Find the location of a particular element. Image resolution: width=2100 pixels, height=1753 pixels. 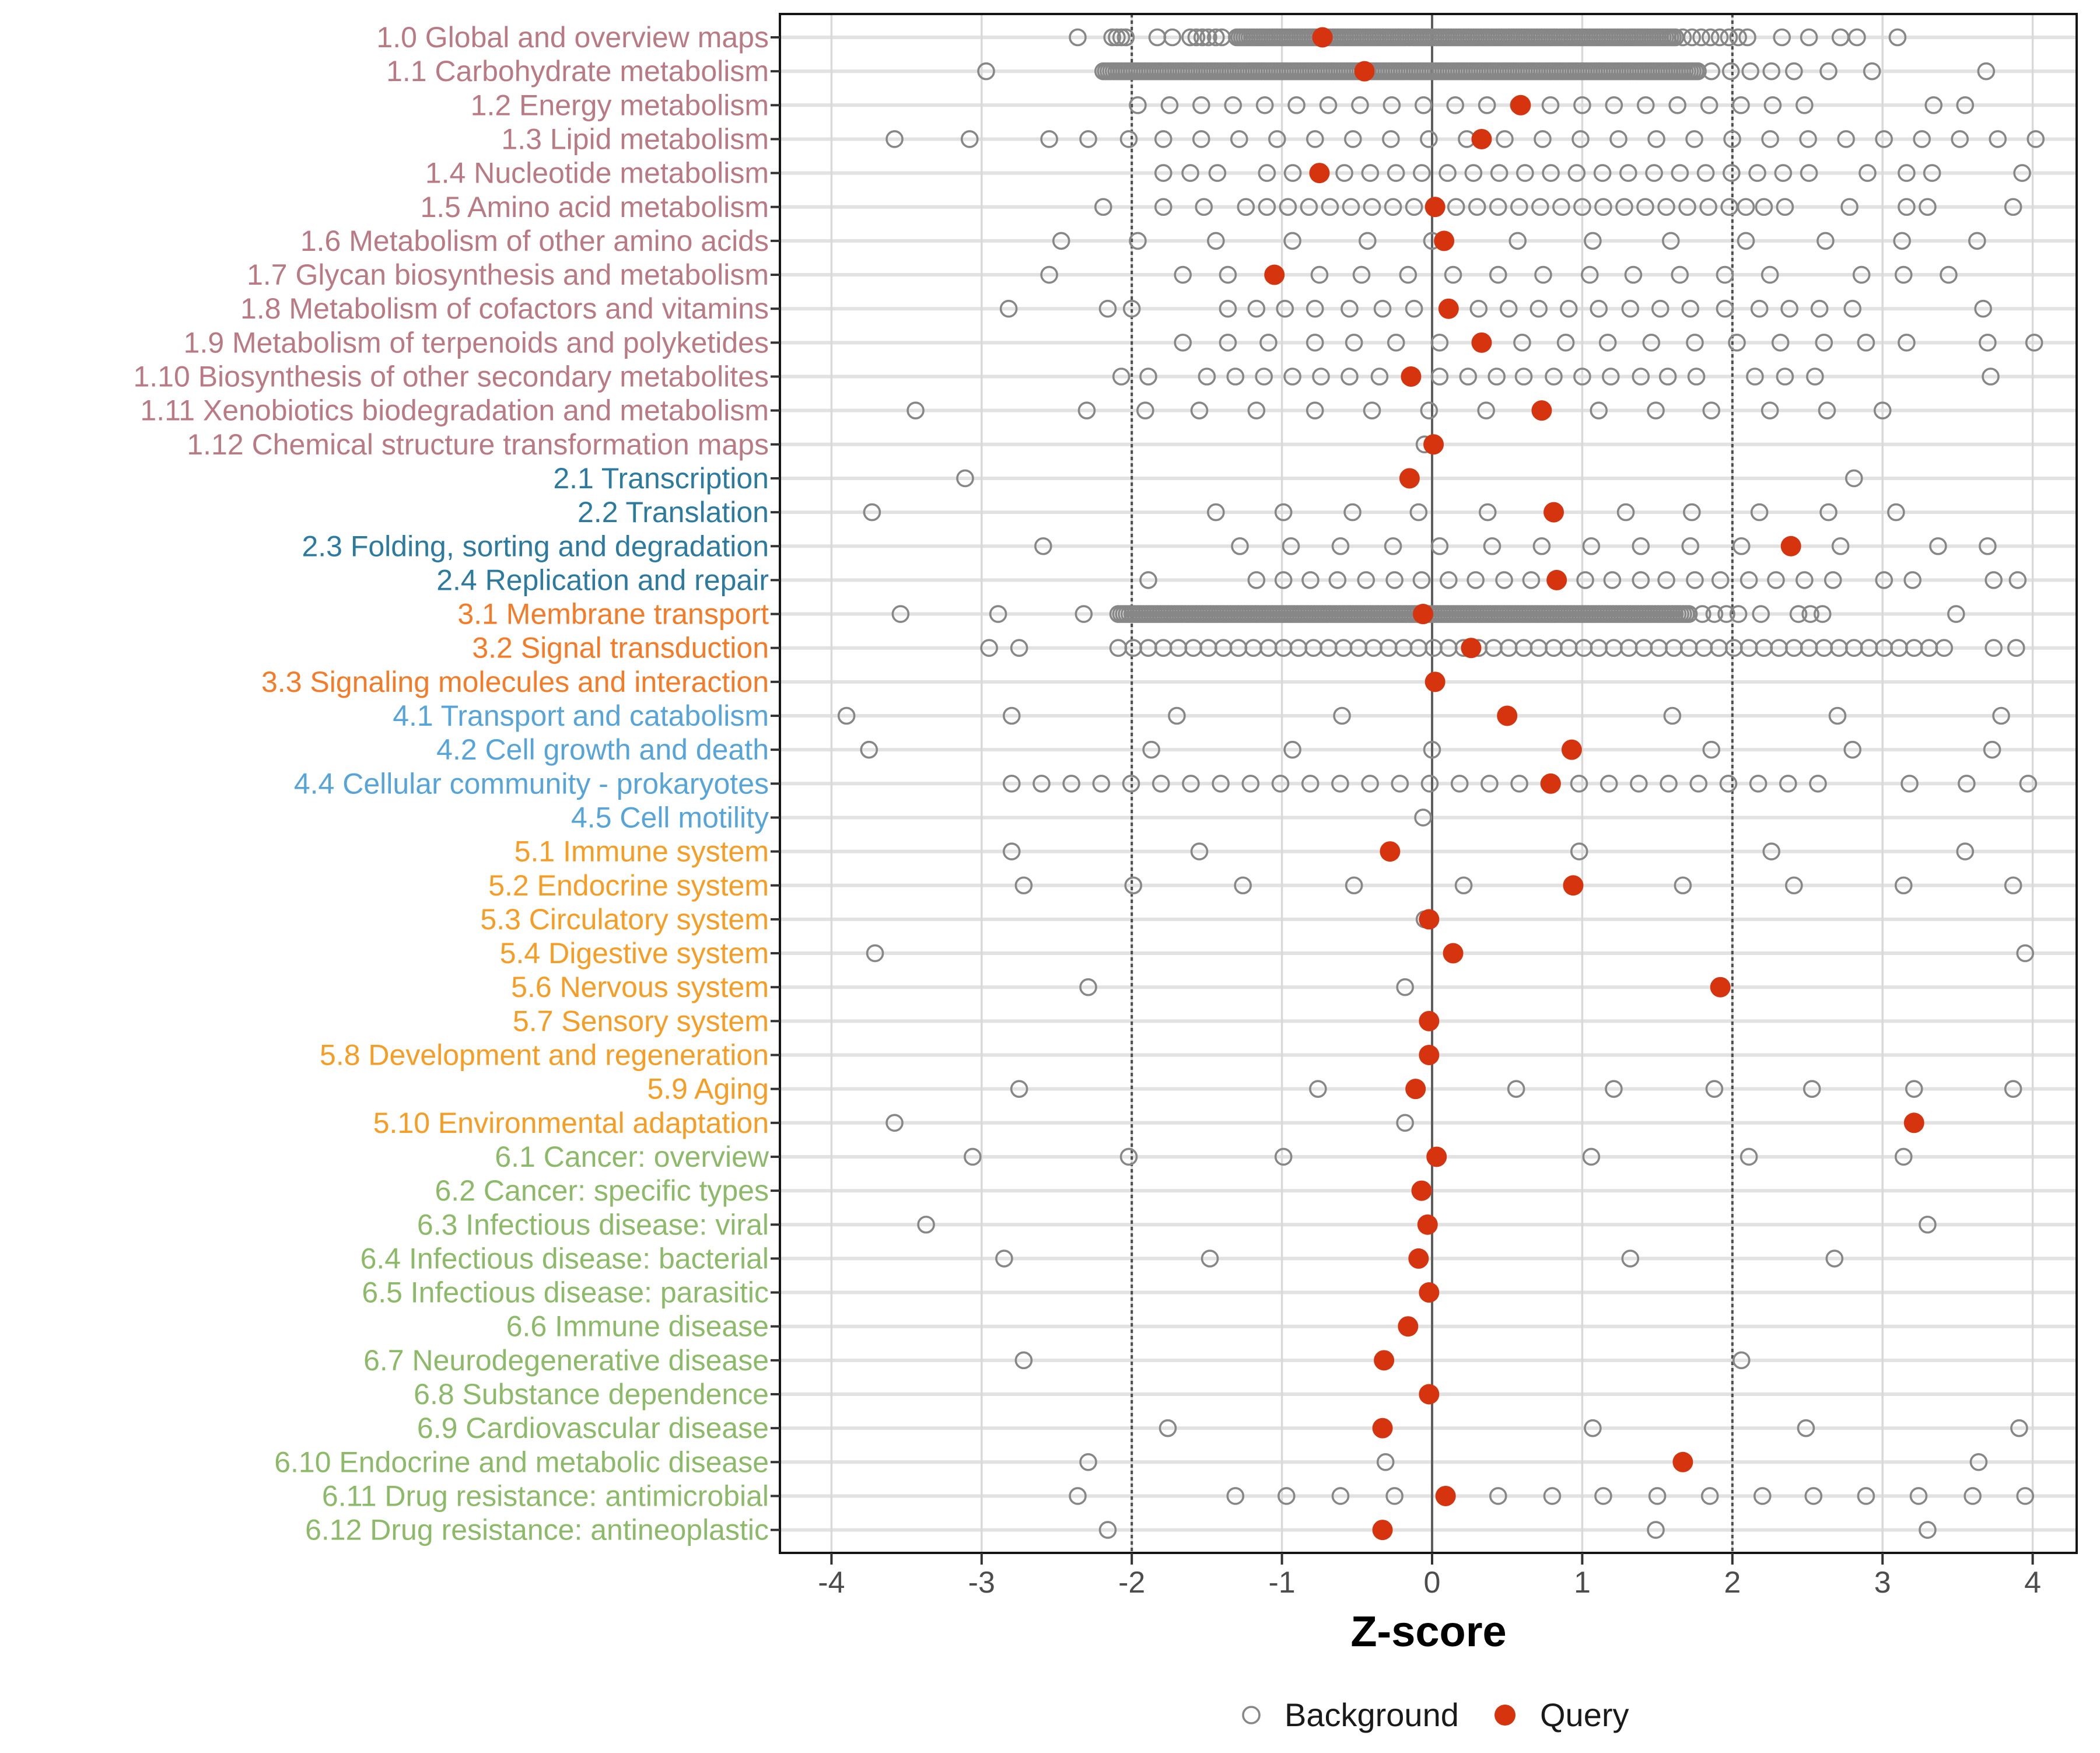

legend-query-label: Query is located at coordinates (1584, 1714).